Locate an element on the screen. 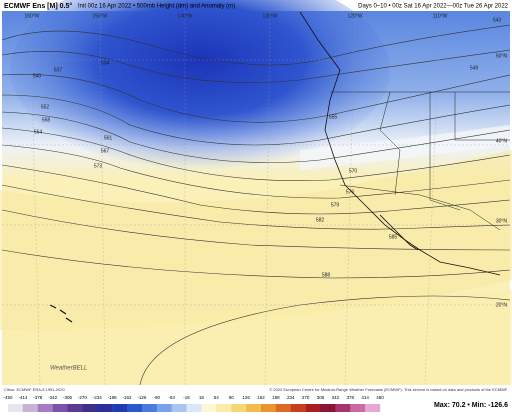 The width and height of the screenshot is (512, 420). longitude-label: 160°W is located at coordinates (31, 16).